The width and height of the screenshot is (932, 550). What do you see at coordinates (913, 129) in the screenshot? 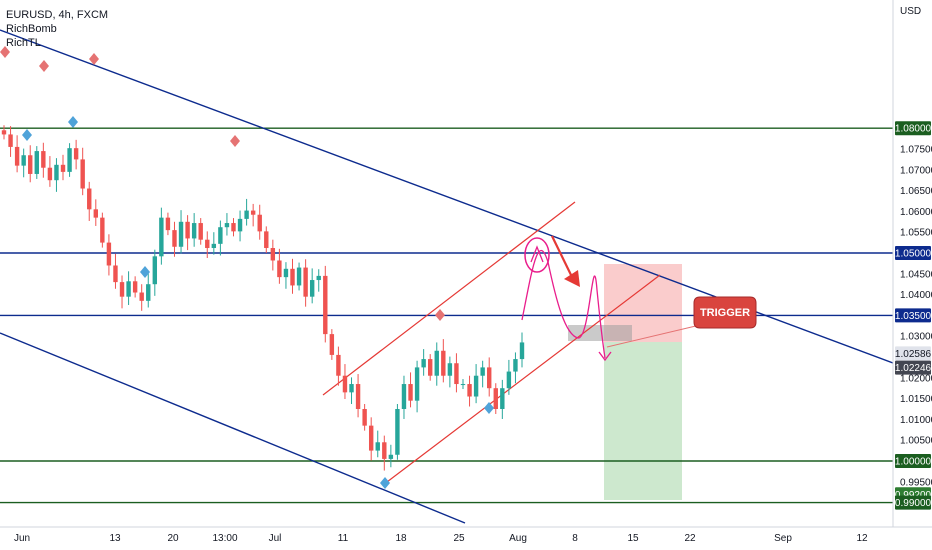
I see `price-tag-label-0: 1.08000` at bounding box center [913, 129].